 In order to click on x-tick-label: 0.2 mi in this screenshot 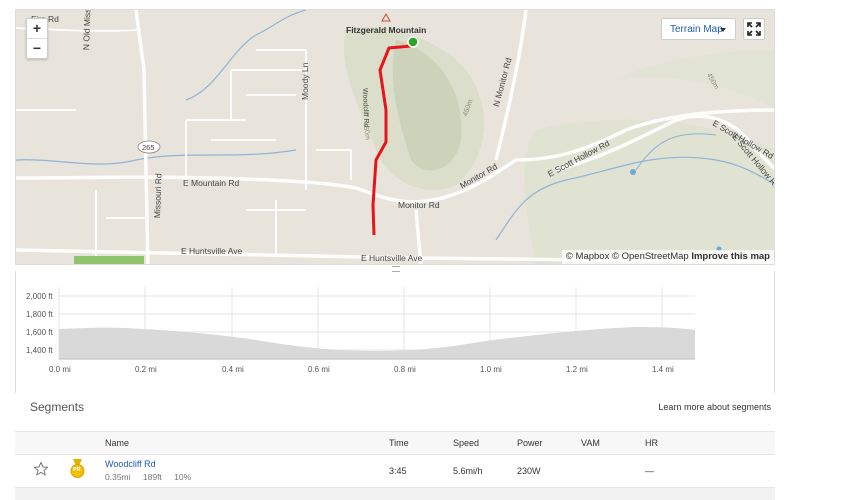, I will do `click(146, 369)`.